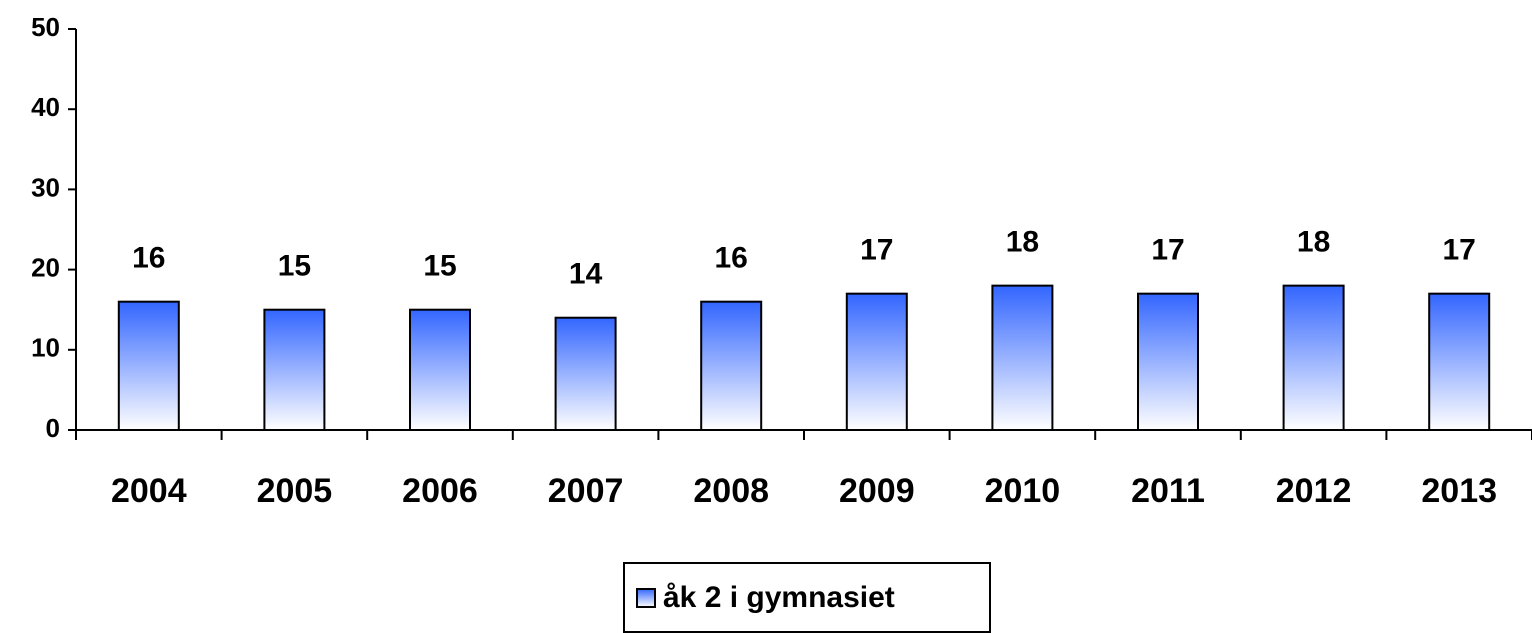 This screenshot has height=633, width=1532. I want to click on legend-label: åk 2 i gymnasiet, so click(779, 597).